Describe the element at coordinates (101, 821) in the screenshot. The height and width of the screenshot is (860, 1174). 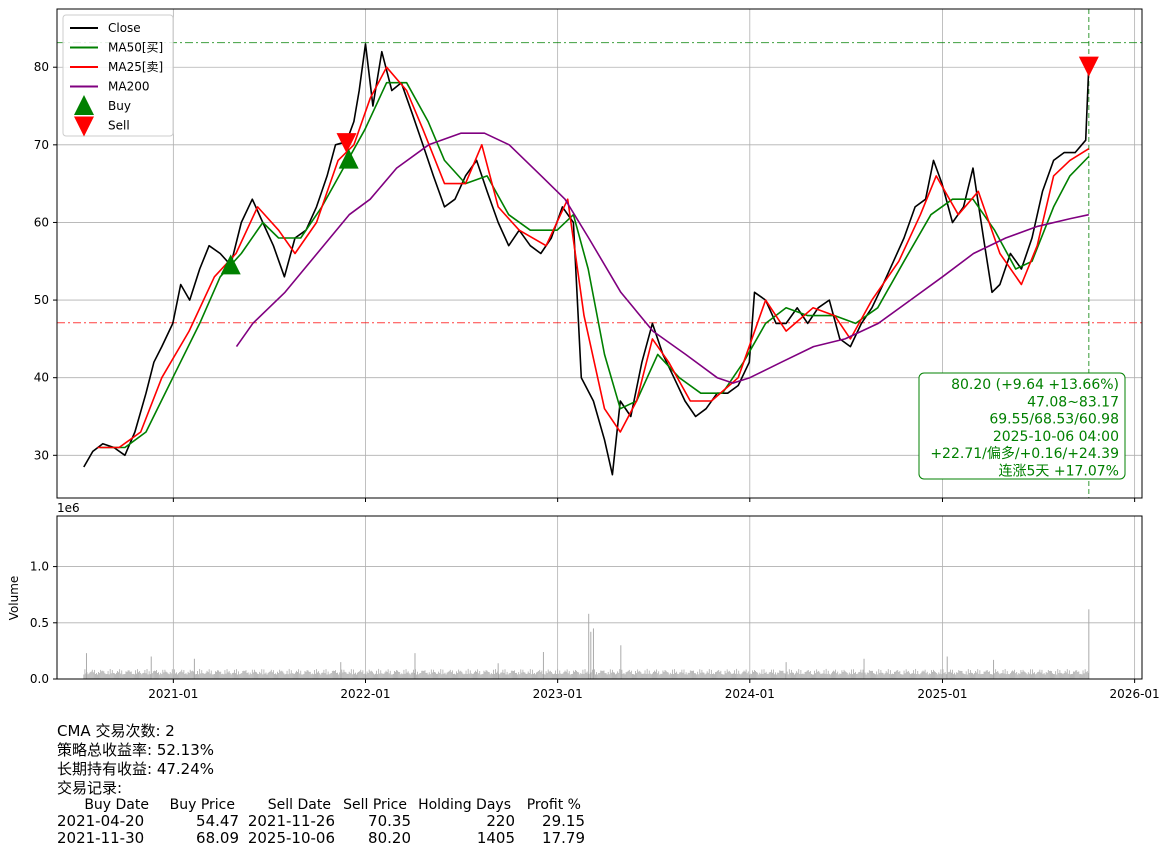
I see `cell-buy-date: 2021-04-20` at that location.